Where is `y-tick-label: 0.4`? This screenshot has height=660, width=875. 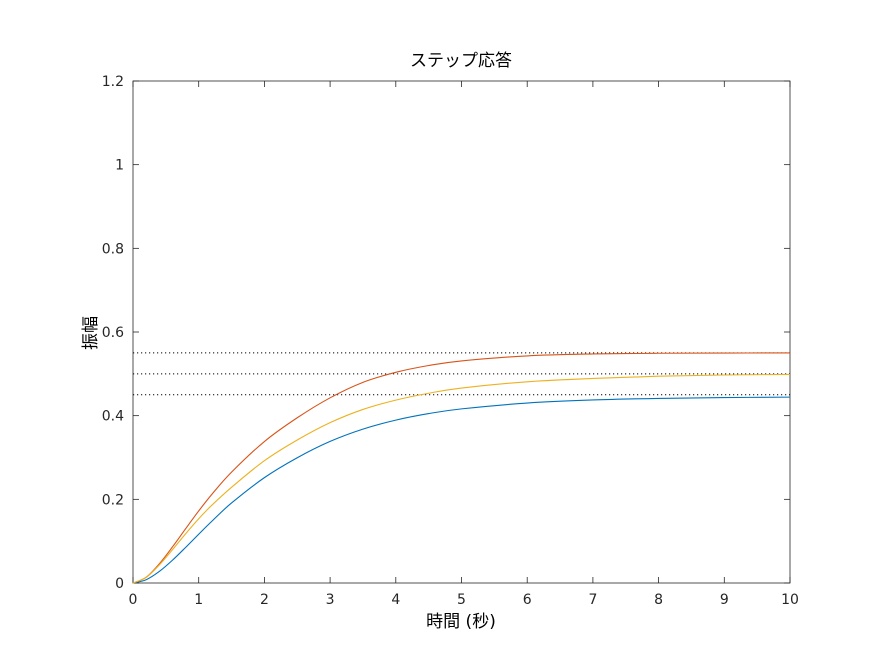 y-tick-label: 0.4 is located at coordinates (113, 417).